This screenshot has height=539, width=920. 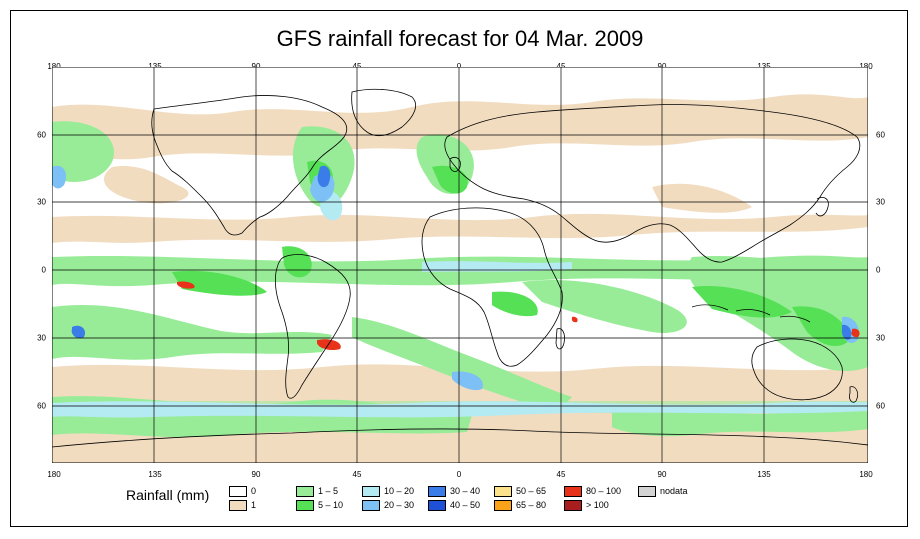 I want to click on australia-outline, so click(x=797, y=369).